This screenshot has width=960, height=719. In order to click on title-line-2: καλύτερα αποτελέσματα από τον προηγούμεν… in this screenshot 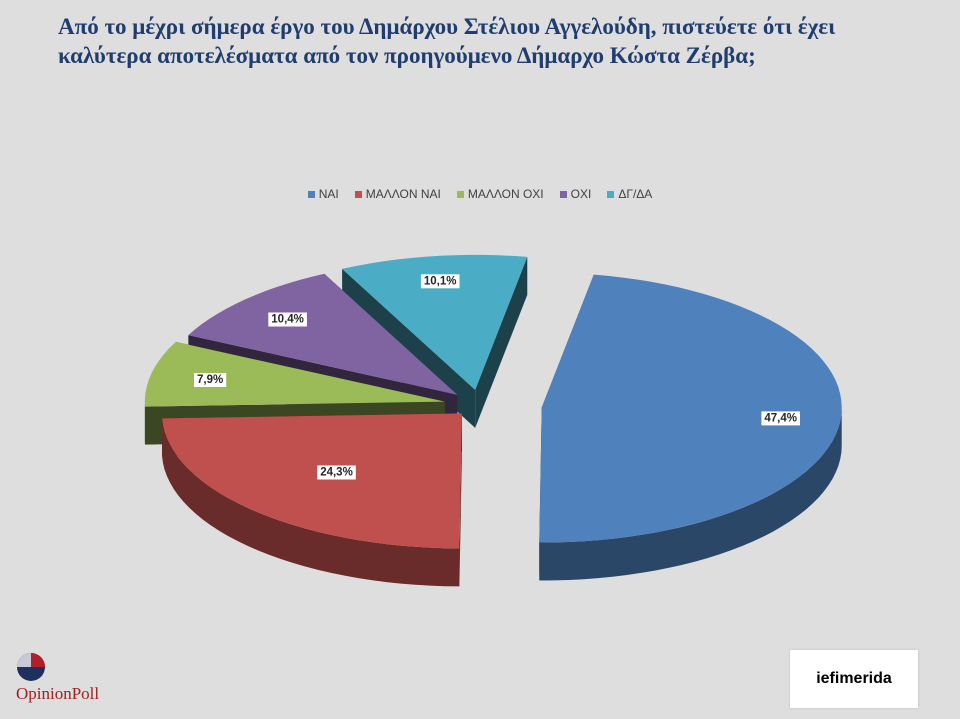, I will do `click(407, 55)`.